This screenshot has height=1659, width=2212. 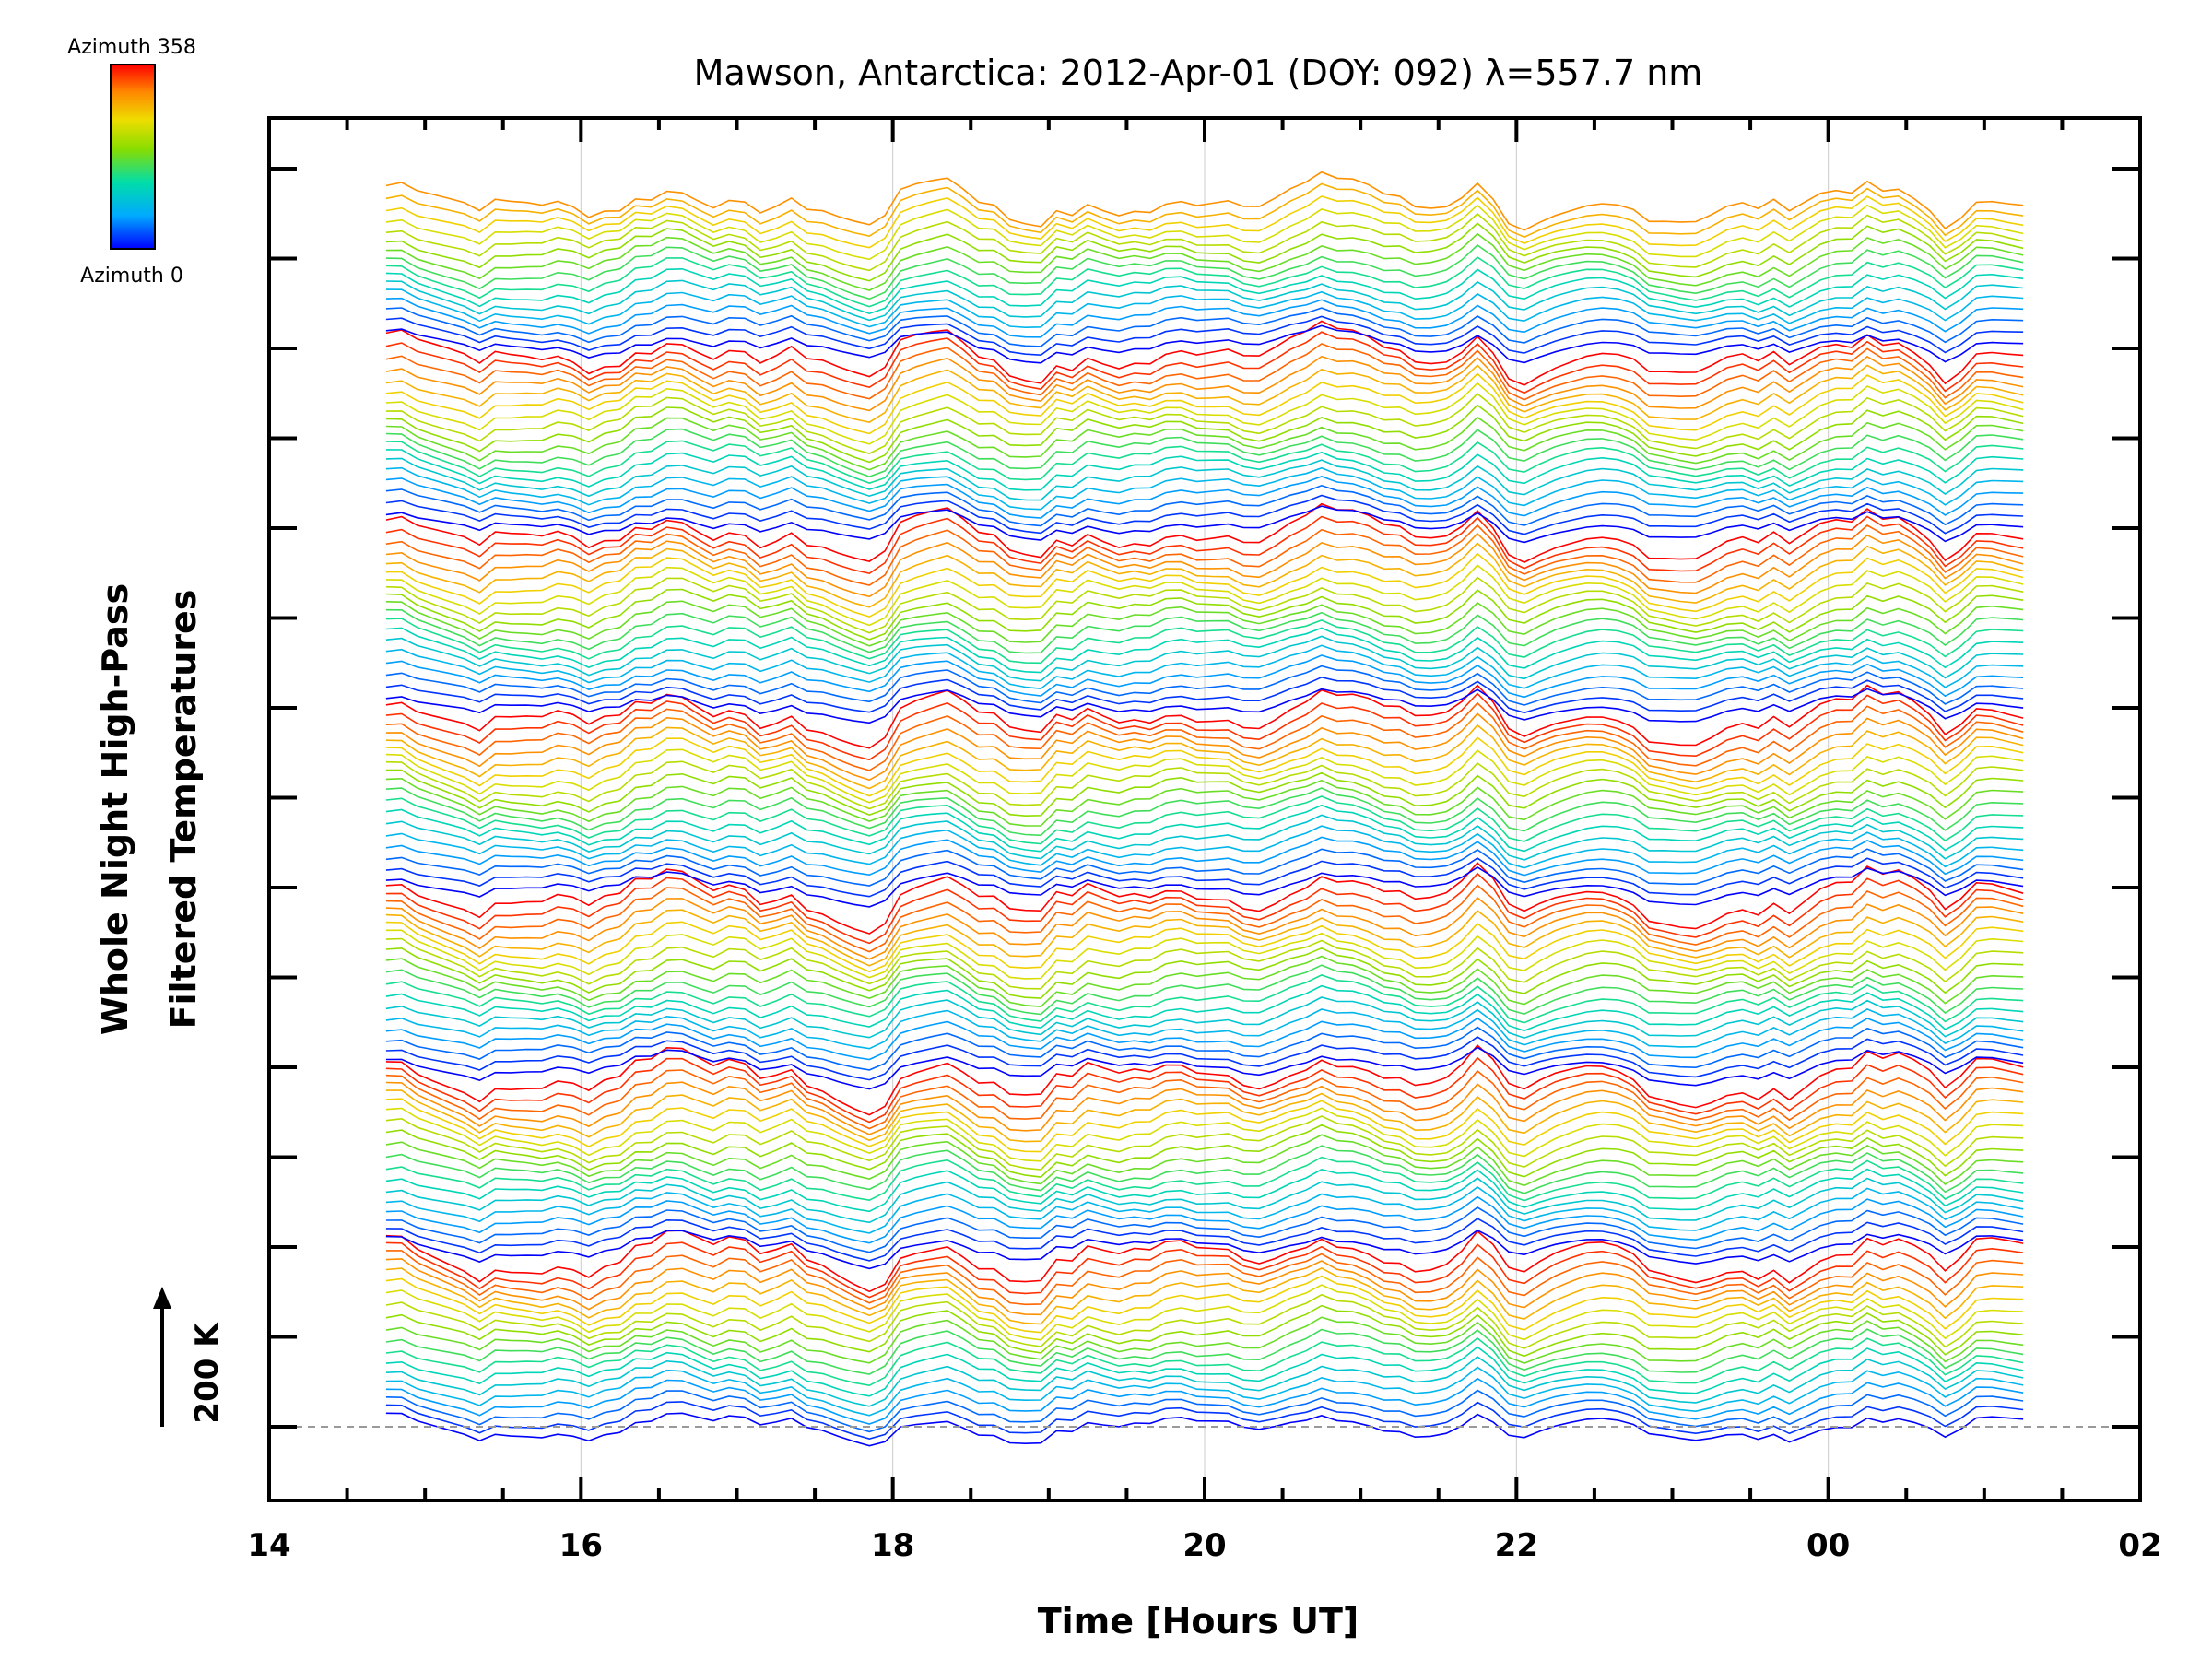 I want to click on x-tick-label: 02, so click(x=2139, y=1545).